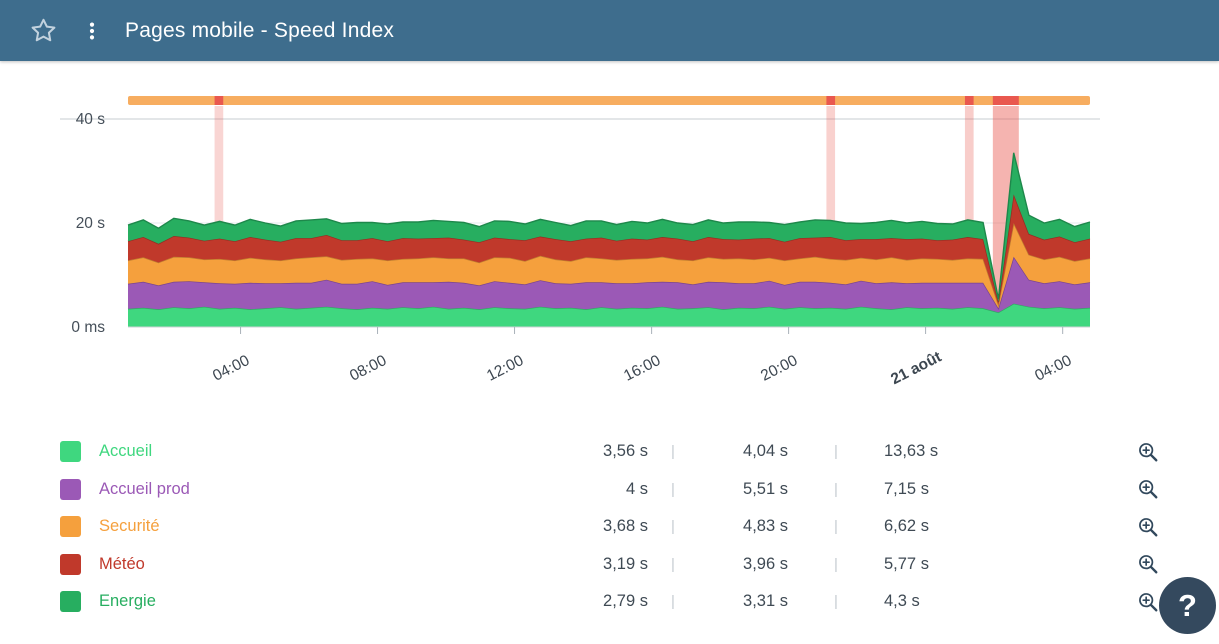 Image resolution: width=1219 pixels, height=644 pixels. What do you see at coordinates (126, 451) in the screenshot?
I see `series-label: Accueil` at bounding box center [126, 451].